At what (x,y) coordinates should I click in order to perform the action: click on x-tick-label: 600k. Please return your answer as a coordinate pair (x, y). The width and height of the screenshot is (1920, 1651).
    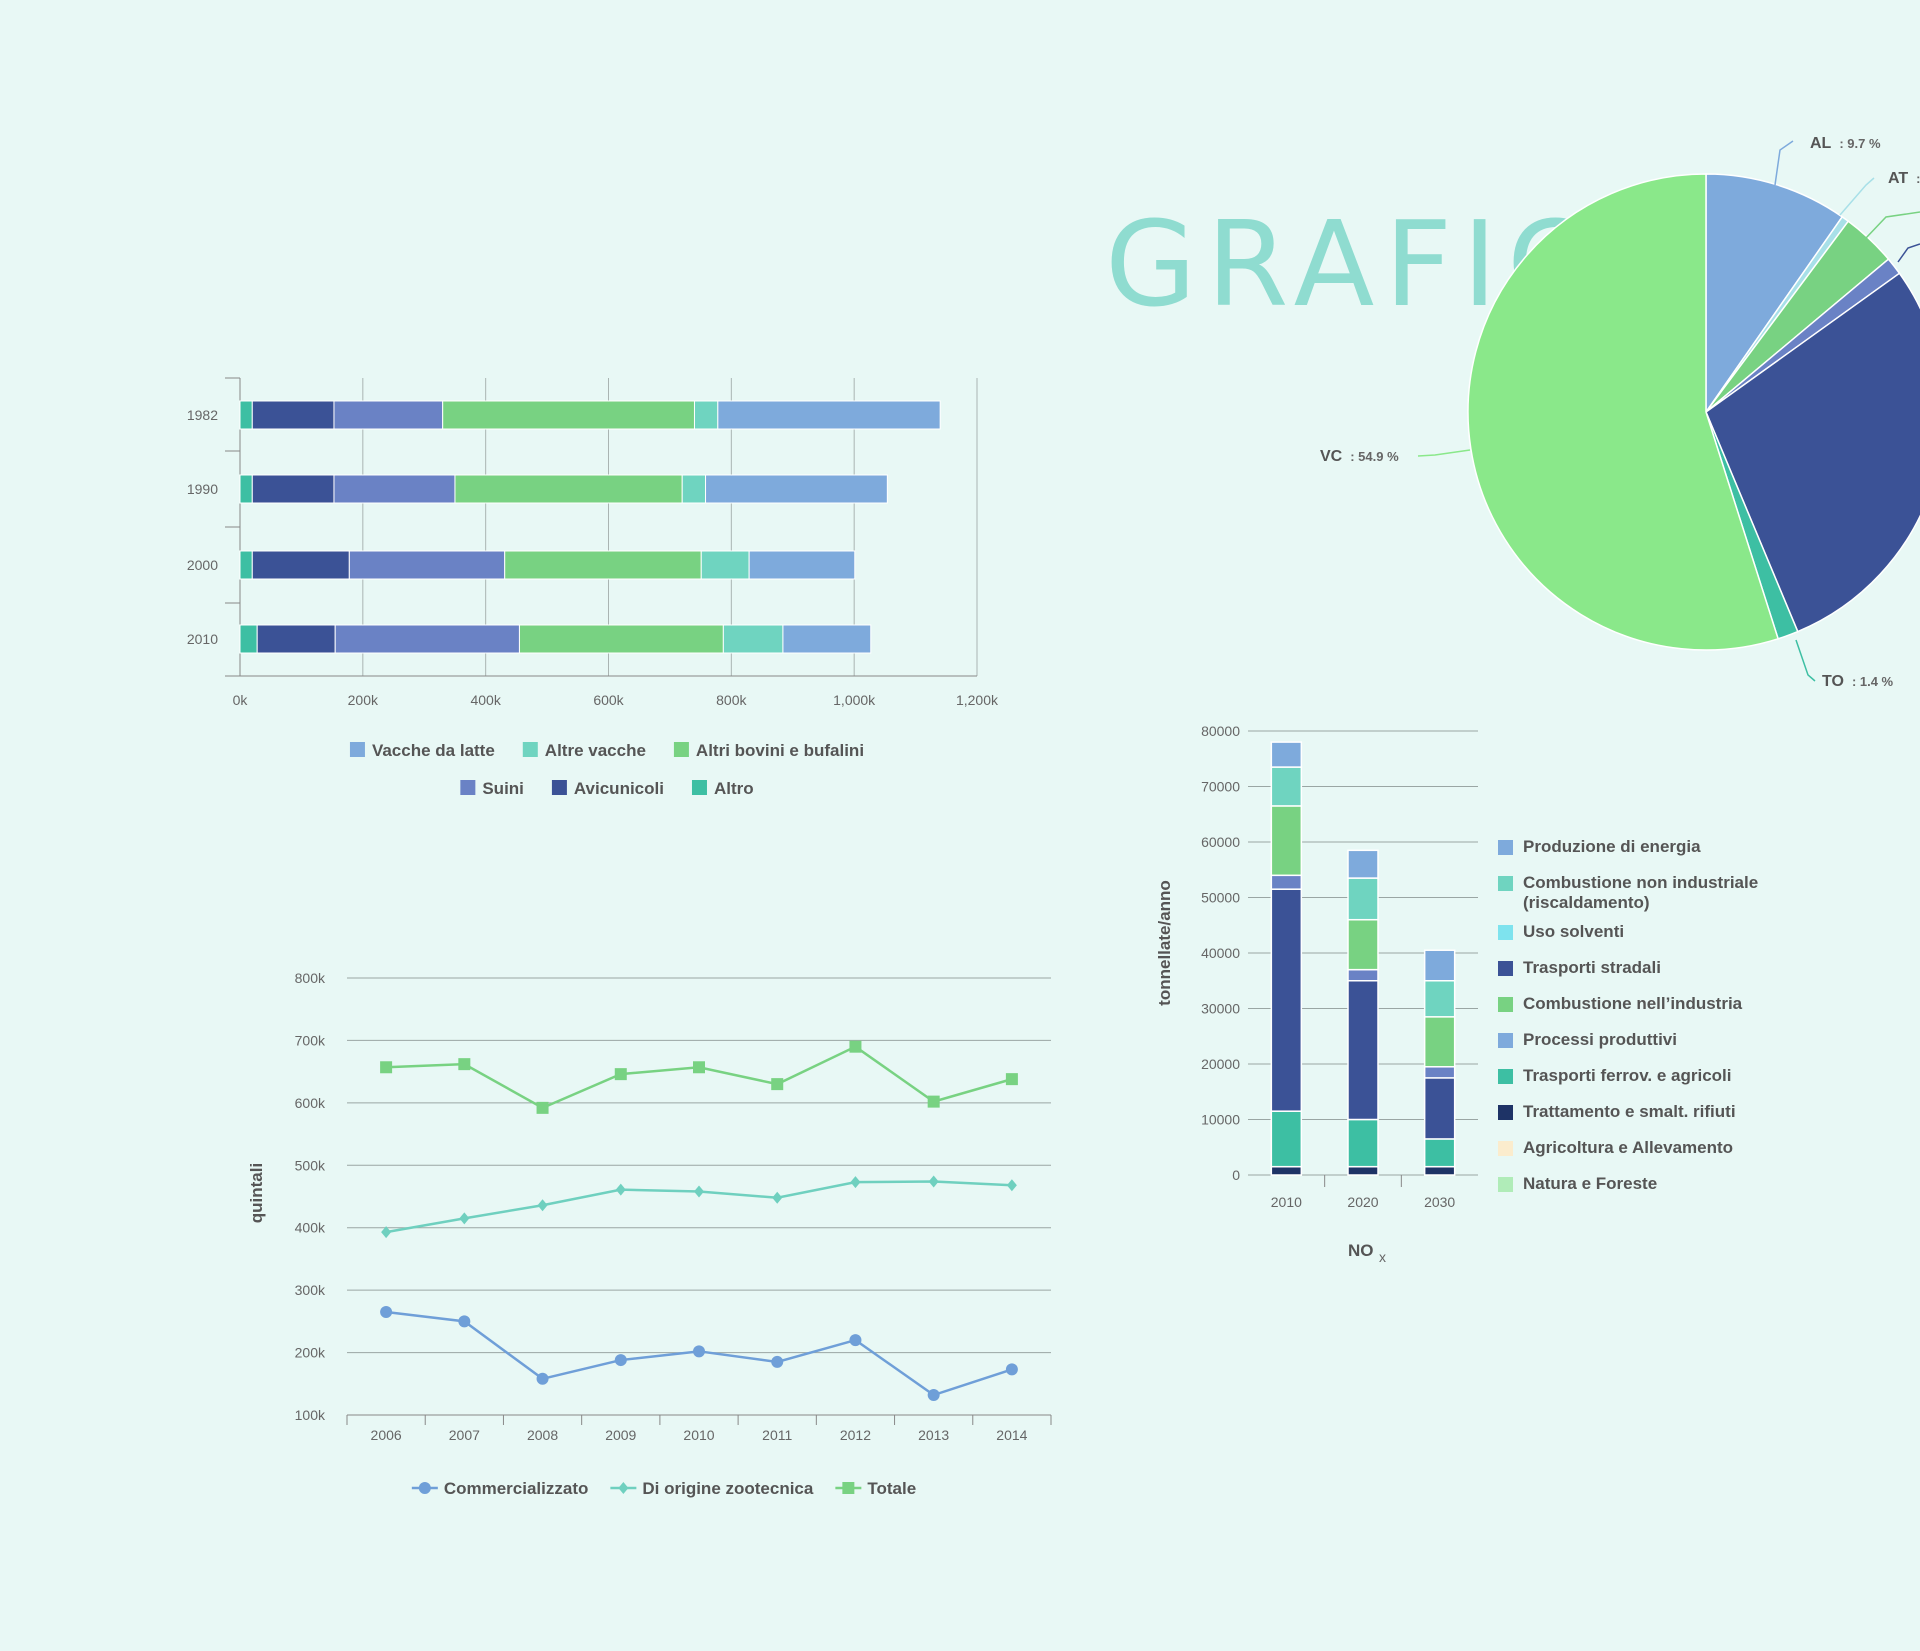
    Looking at the image, I should click on (608, 700).